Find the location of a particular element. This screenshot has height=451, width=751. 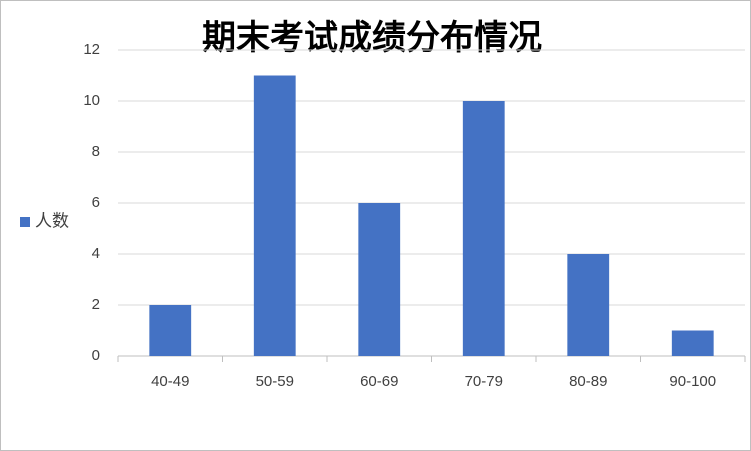

y-tick-label: 2 is located at coordinates (96, 304).